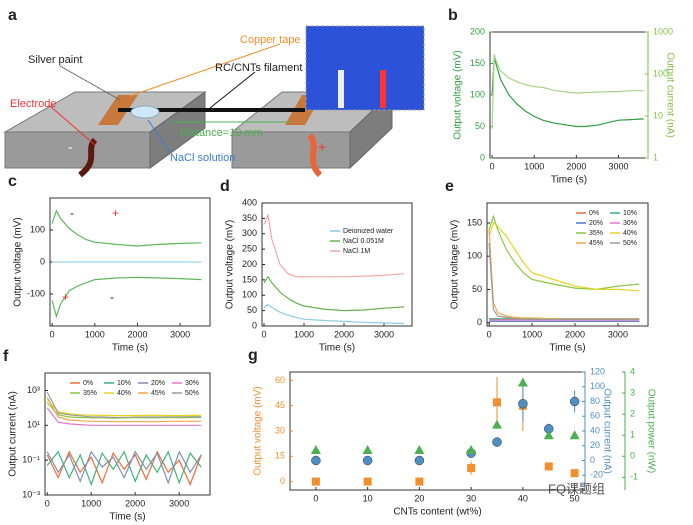  Describe the element at coordinates (145, 112) in the screenshot. I see `droplet` at that location.